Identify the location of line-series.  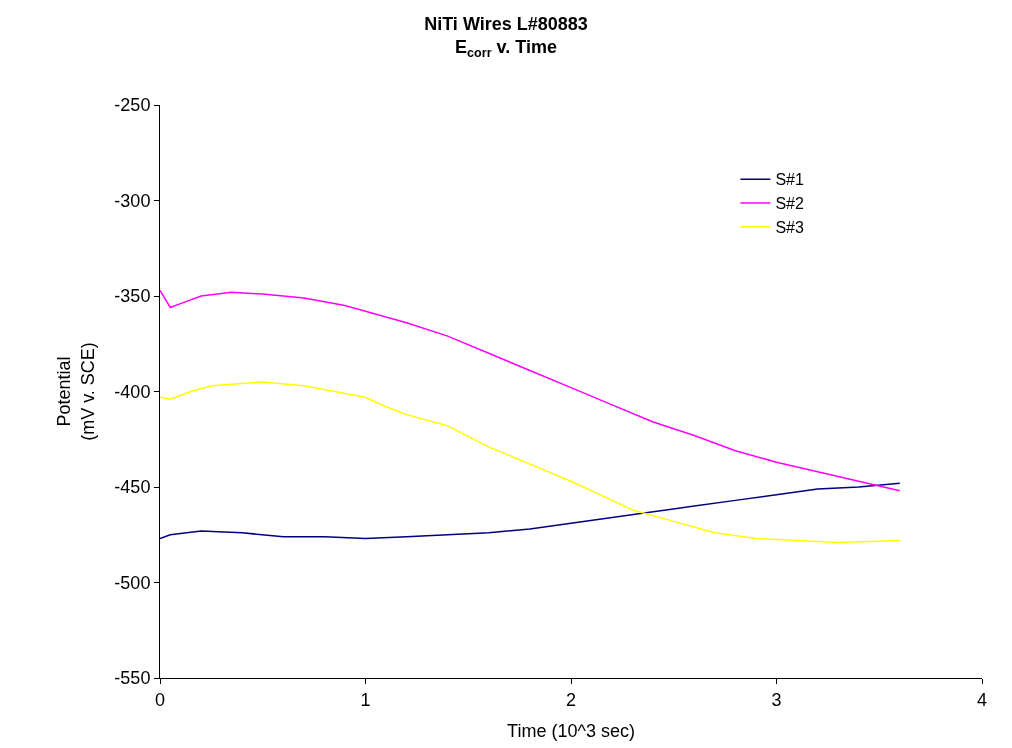
(530, 511).